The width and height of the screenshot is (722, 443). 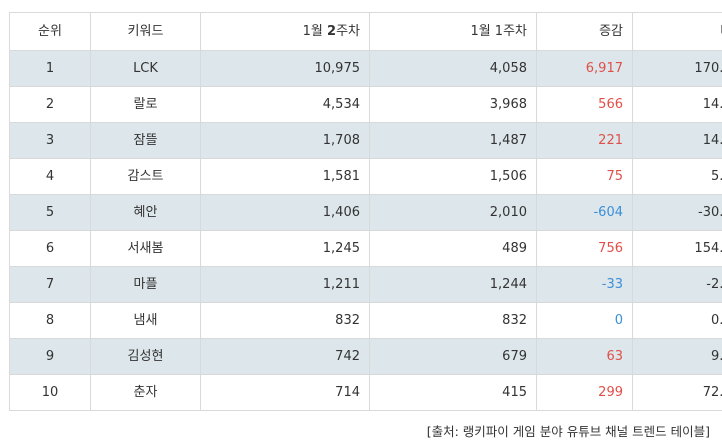 I want to click on header-week2-number: 2, so click(x=332, y=31).